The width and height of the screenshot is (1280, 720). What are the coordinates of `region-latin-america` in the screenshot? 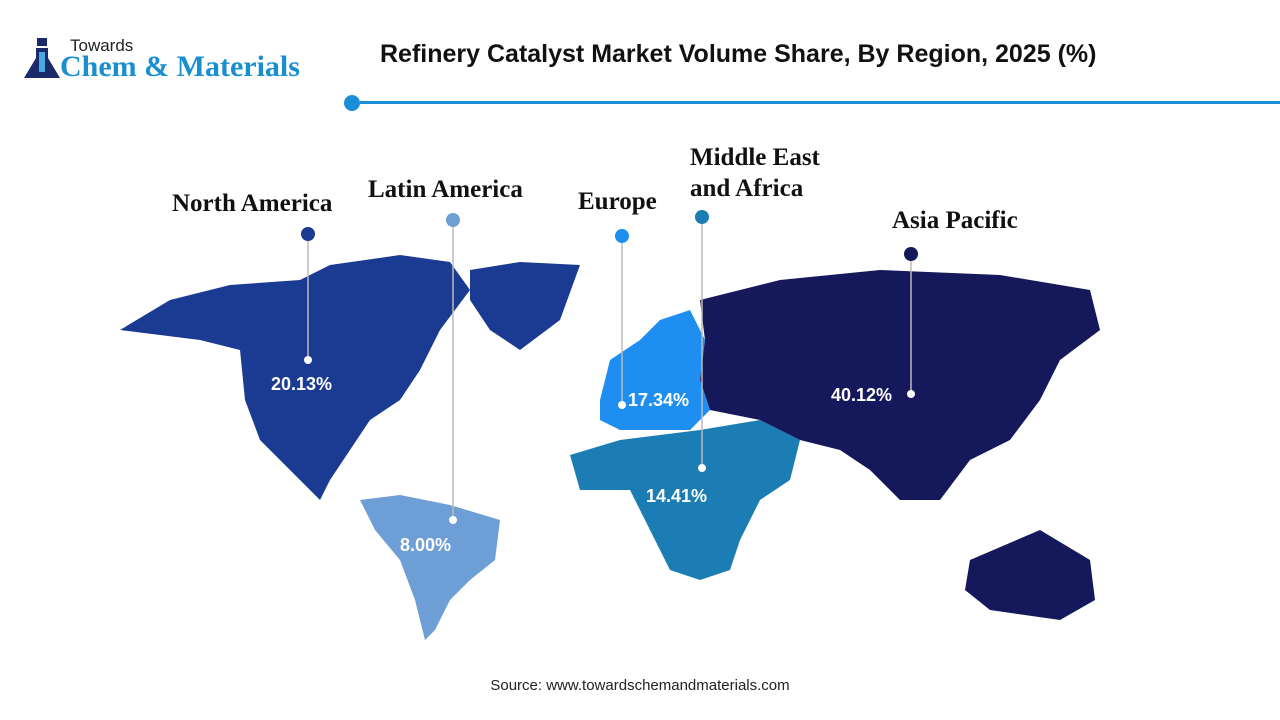 It's located at (430, 567).